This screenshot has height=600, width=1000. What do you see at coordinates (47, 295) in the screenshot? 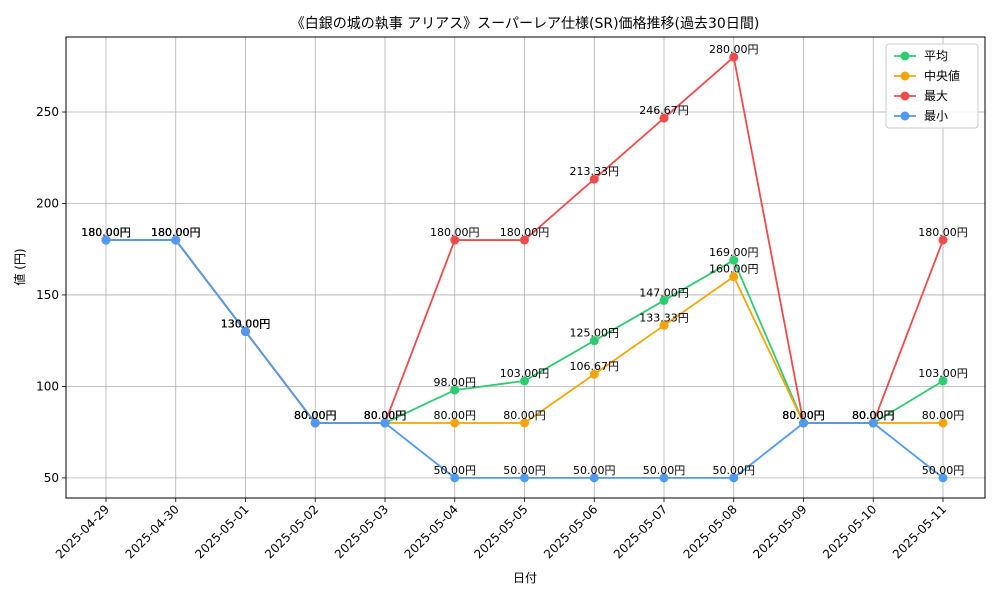
I see `y-tick-label: 150` at bounding box center [47, 295].